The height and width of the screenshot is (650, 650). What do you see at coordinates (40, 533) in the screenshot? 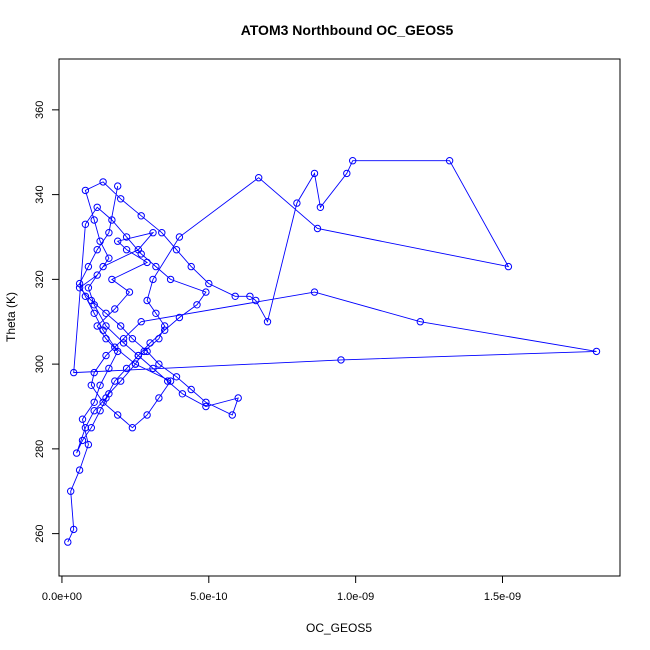
I see `y-tick-label: 260` at bounding box center [40, 533].